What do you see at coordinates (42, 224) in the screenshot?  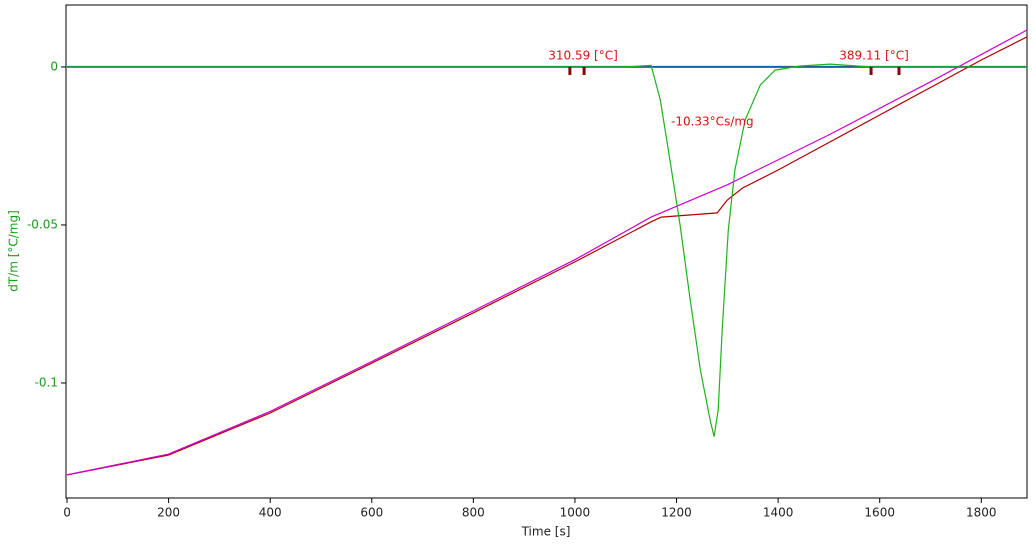 I see `y-tick-label: -0.05` at bounding box center [42, 224].